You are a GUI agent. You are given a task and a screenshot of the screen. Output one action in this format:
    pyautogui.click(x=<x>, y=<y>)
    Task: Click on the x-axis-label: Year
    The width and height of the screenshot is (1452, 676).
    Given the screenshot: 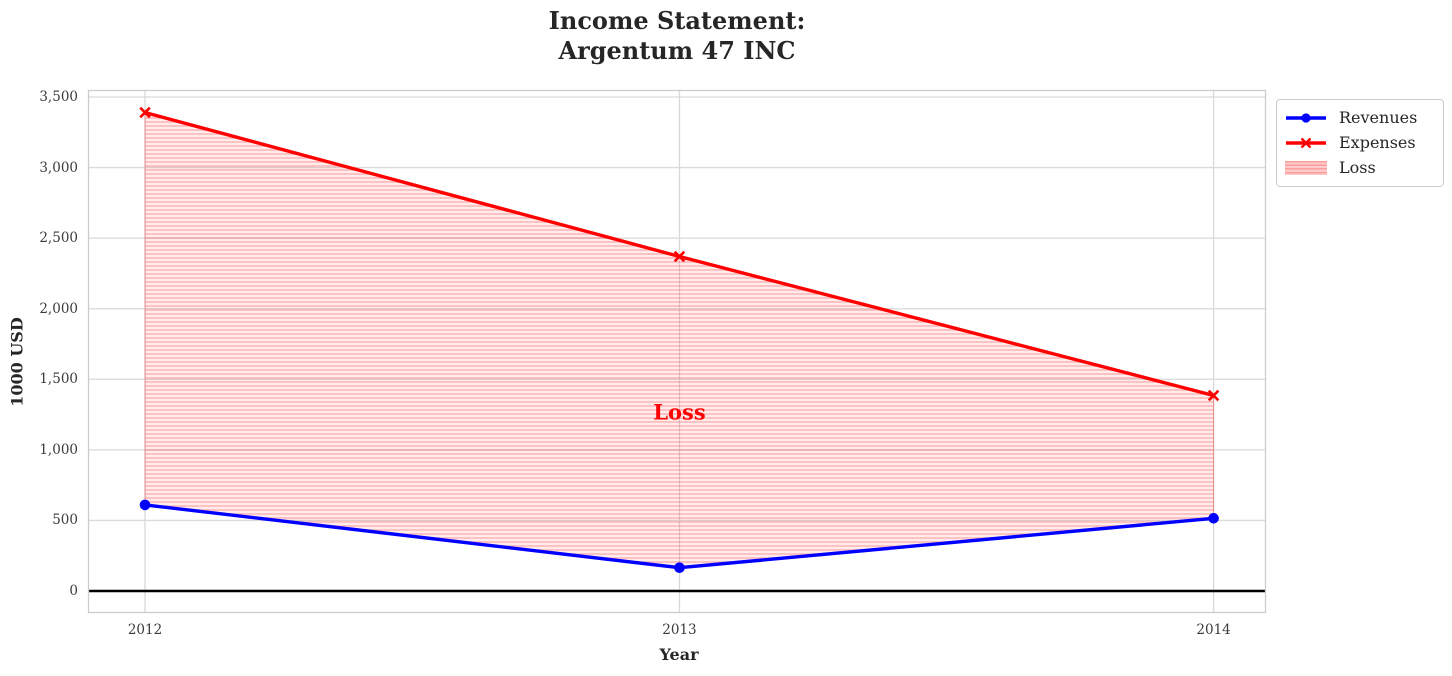 What is the action you would take?
    pyautogui.click(x=679, y=654)
    